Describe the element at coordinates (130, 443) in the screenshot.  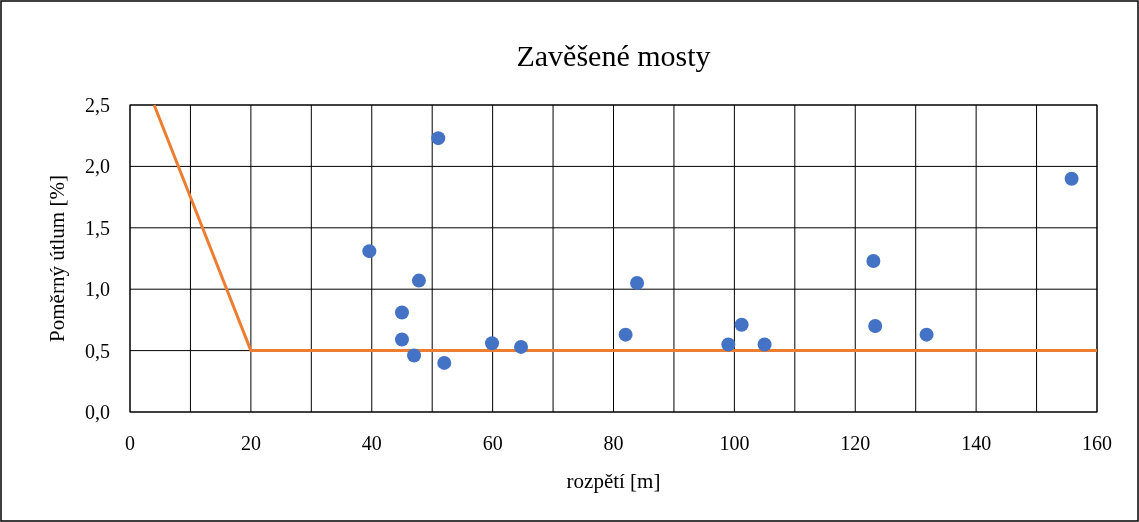
I see `x-tick-label: 0` at that location.